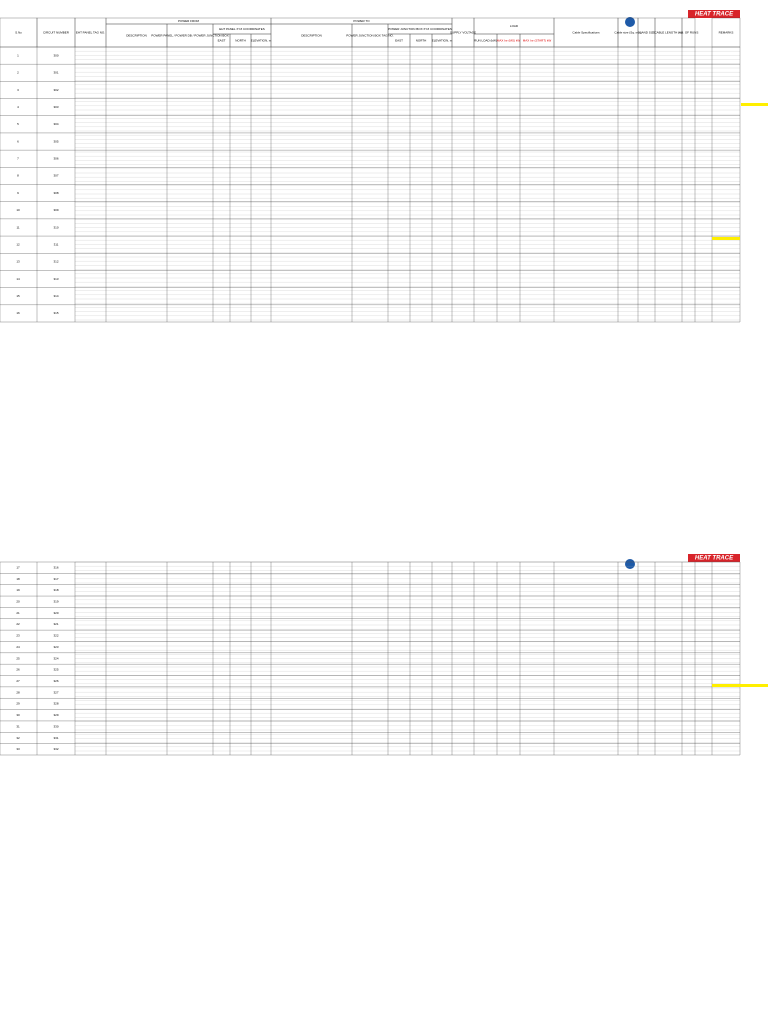 The image size is (768, 1024). I want to click on sno: 31, so click(18, 726).